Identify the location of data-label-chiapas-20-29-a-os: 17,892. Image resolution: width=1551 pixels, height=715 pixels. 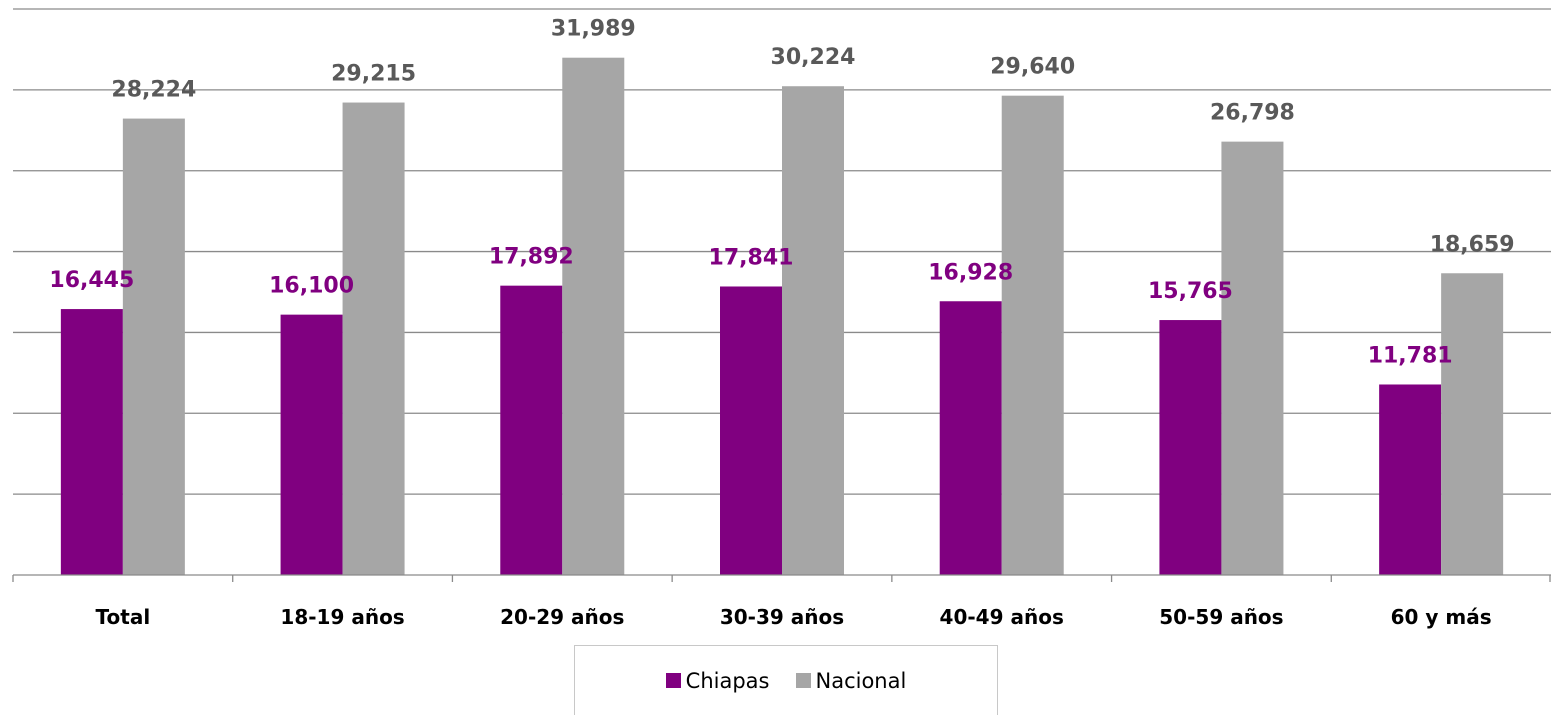
(531, 257).